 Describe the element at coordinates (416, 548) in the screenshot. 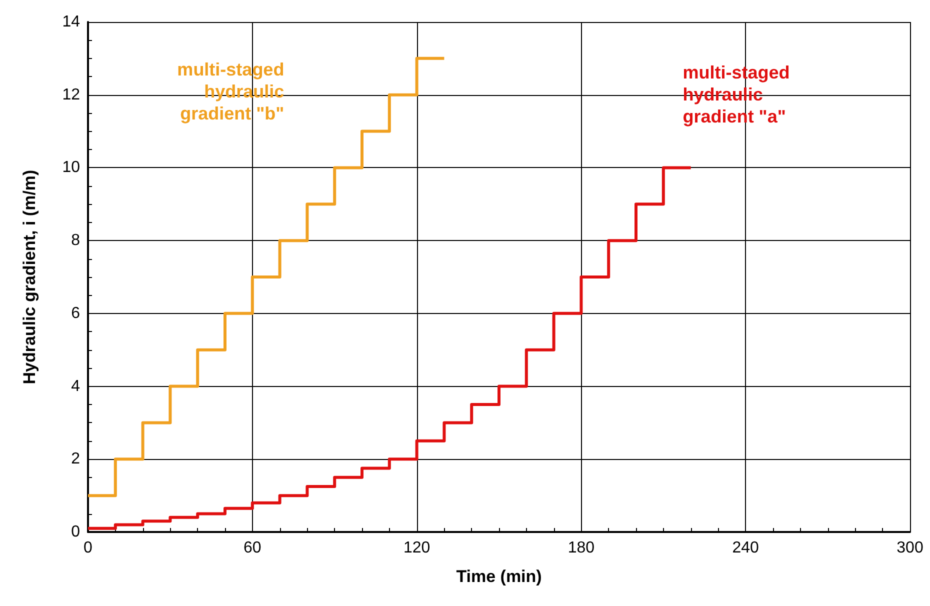

I see `x-tick-label: 120` at that location.